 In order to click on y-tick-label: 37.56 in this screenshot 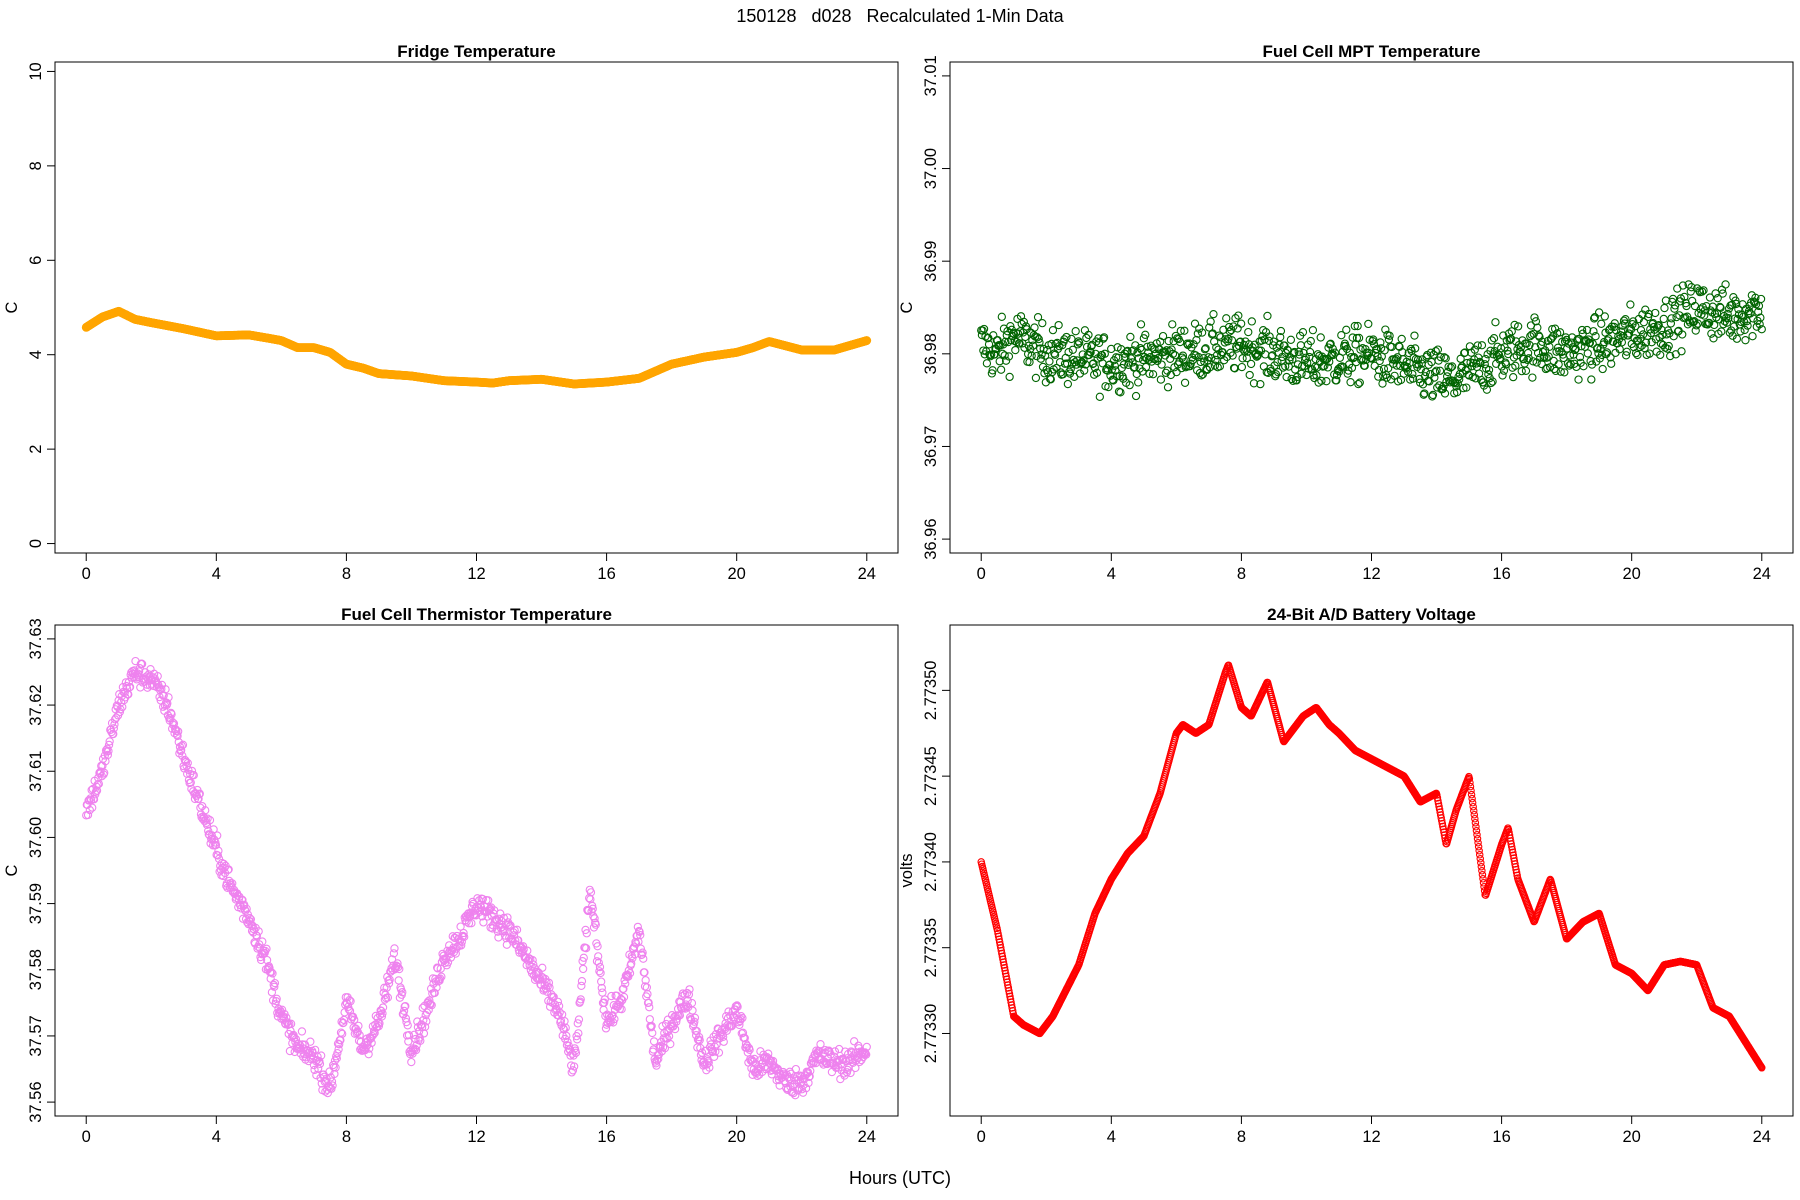, I will do `click(36, 1101)`.